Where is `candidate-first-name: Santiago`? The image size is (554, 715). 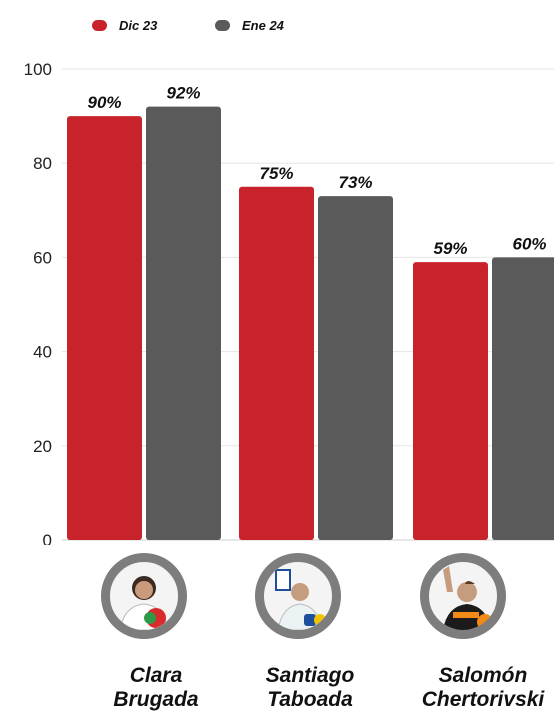 candidate-first-name: Santiago is located at coordinates (310, 675).